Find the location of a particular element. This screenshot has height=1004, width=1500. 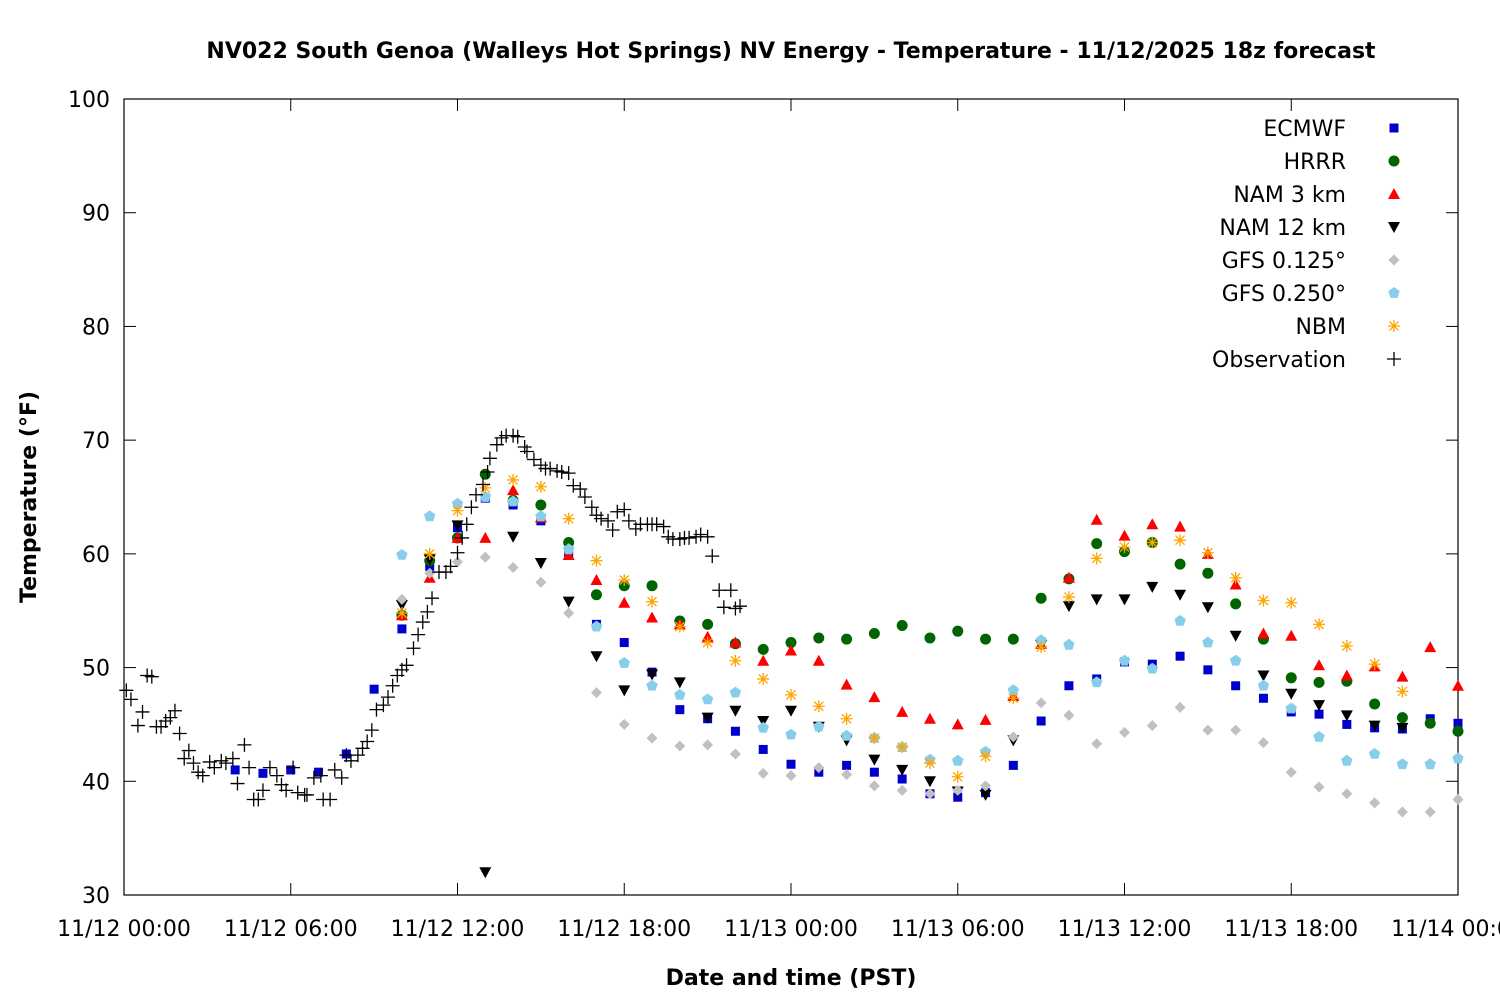

x-tick-label: 11/13 06:00 is located at coordinates (958, 929).